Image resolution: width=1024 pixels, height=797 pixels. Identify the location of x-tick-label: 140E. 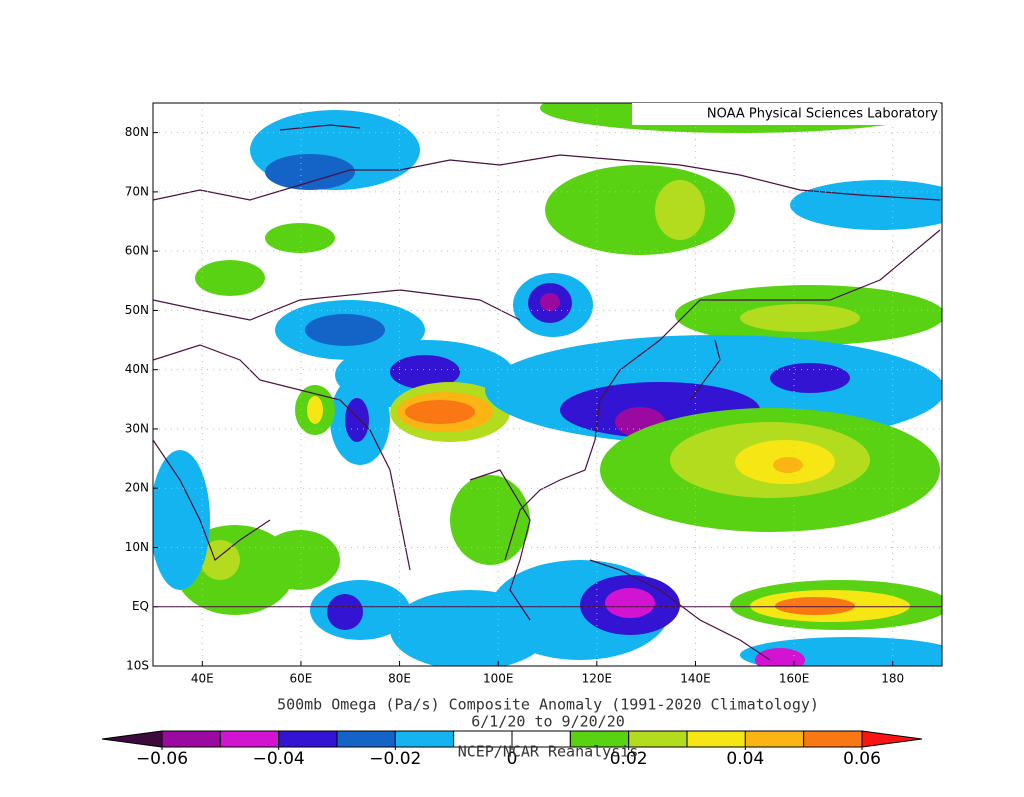
(695, 679).